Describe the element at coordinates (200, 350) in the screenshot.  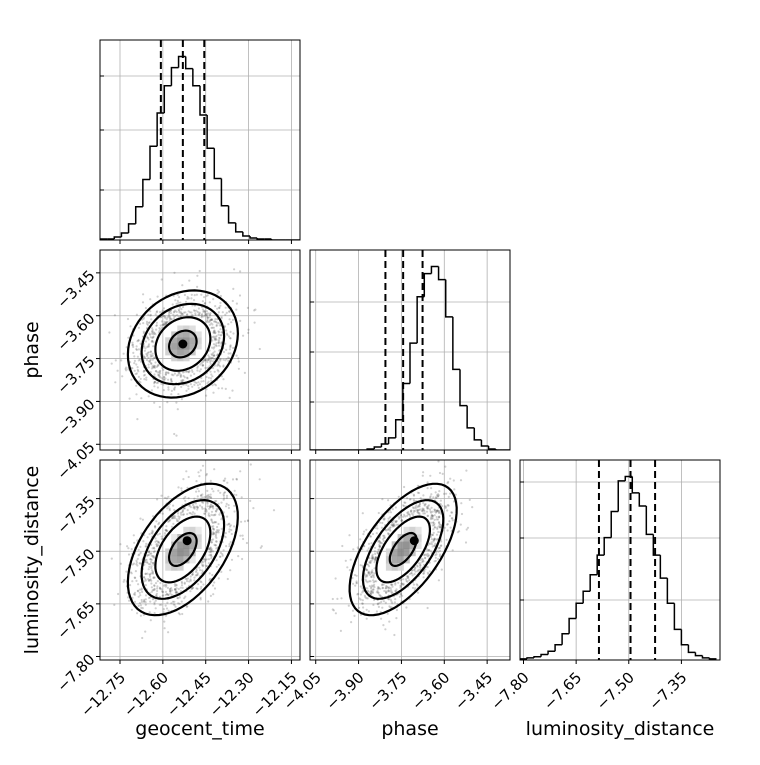
I see `joint-geocent_time-phase` at that location.